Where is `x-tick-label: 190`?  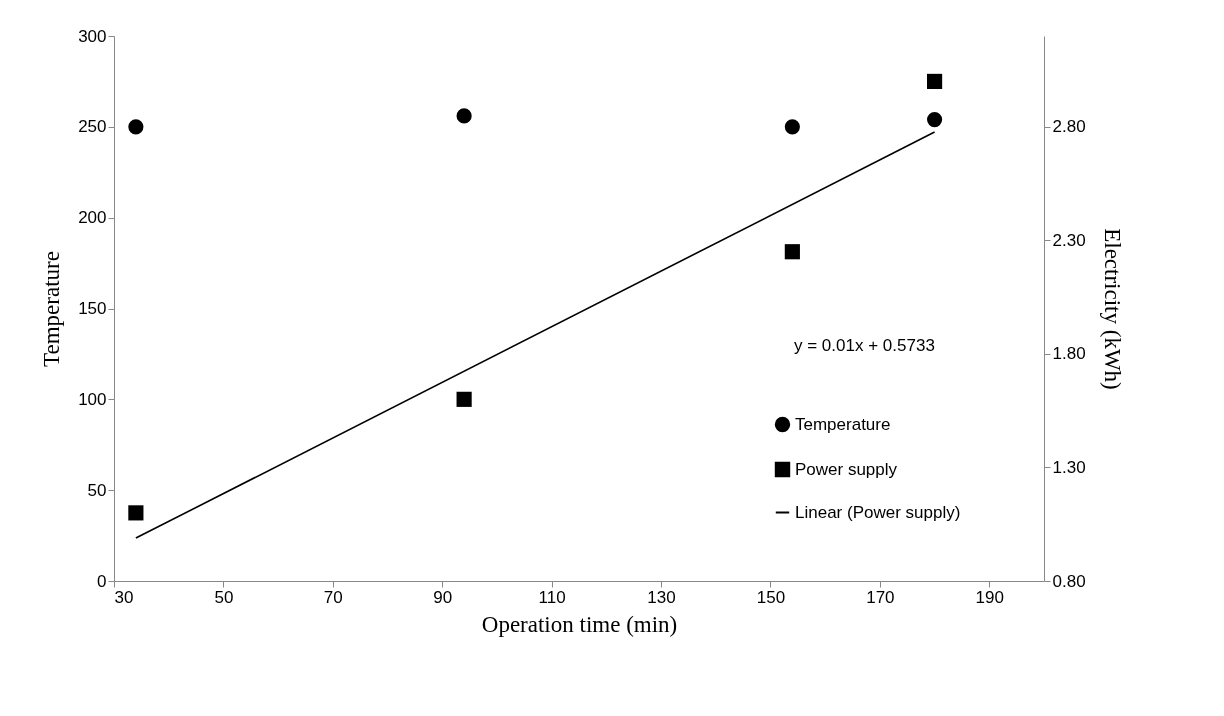 x-tick-label: 190 is located at coordinates (989, 597).